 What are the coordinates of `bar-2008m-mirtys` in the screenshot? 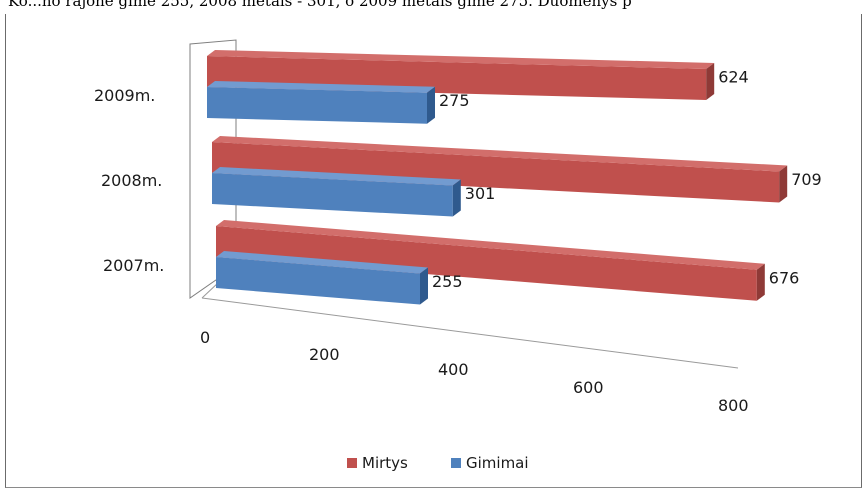 It's located at (496, 172).